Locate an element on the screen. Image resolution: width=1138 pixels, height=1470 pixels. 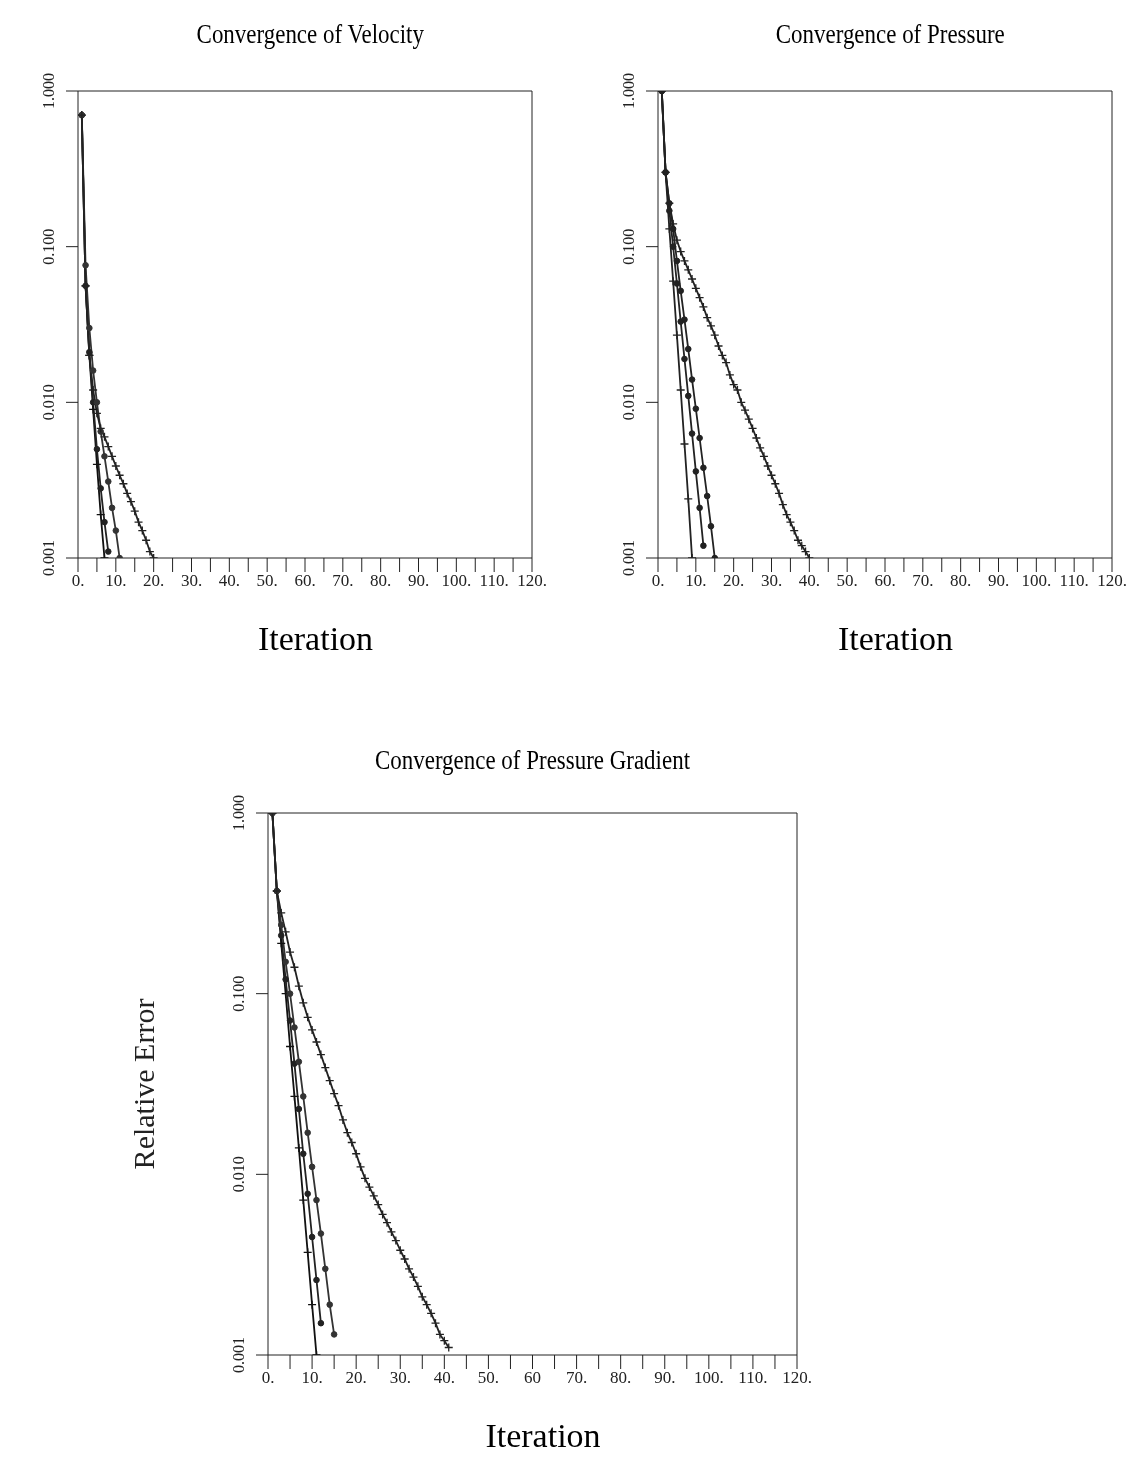
y-axis-title: Relative Error is located at coordinates (143, 1084).